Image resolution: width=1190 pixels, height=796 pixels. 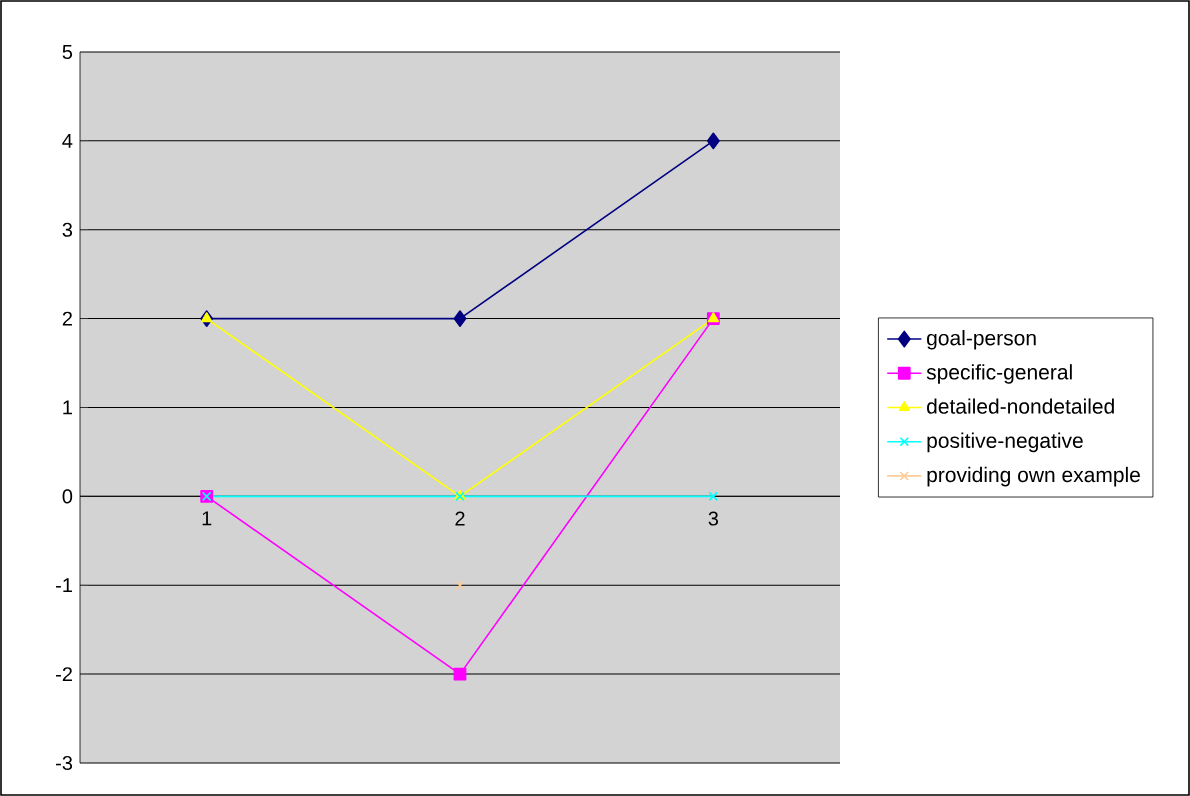 What do you see at coordinates (67, 229) in the screenshot?
I see `y-tick-label: 3` at bounding box center [67, 229].